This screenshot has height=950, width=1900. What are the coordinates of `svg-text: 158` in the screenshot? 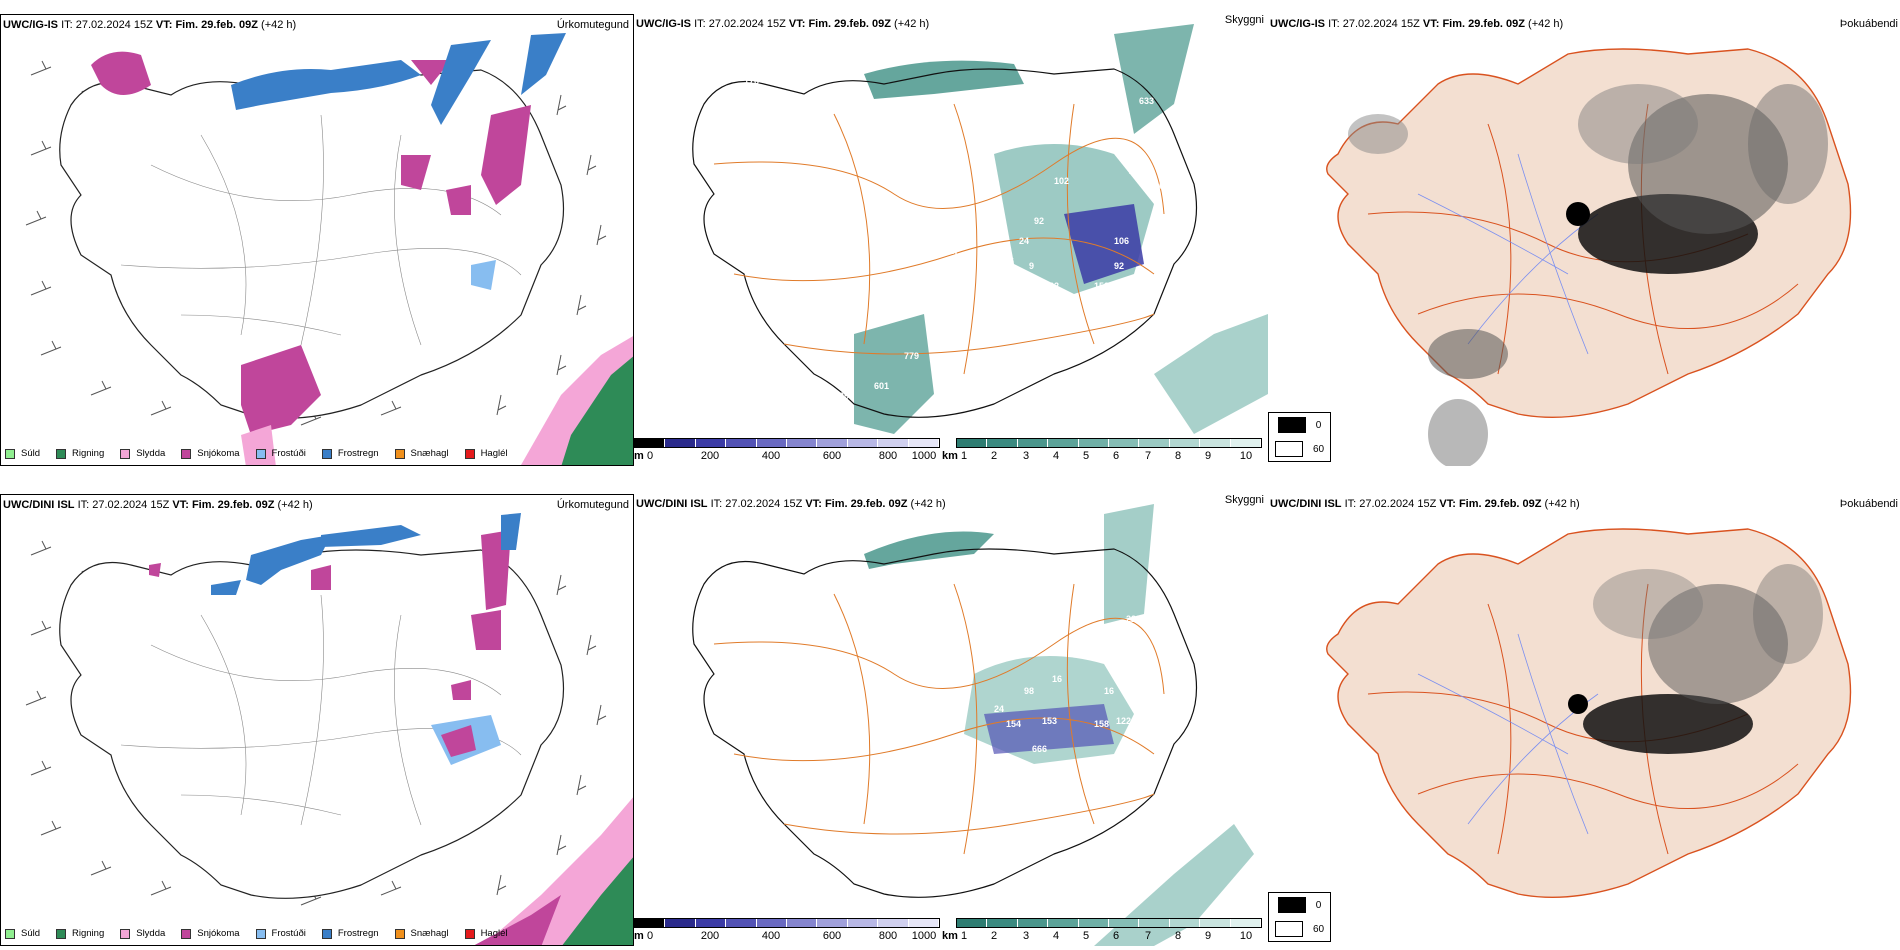 It's located at (1101, 724).